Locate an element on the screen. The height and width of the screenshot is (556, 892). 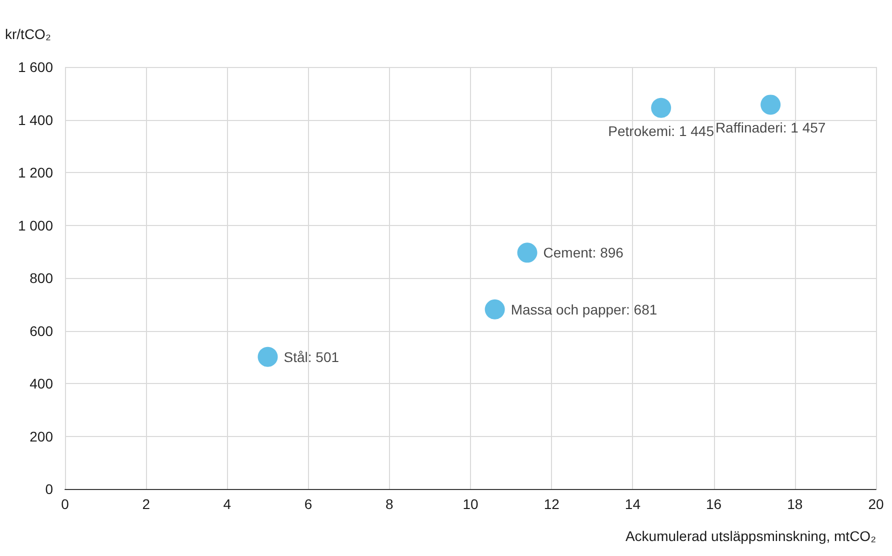
y-tick-label: 400 is located at coordinates (42, 384).